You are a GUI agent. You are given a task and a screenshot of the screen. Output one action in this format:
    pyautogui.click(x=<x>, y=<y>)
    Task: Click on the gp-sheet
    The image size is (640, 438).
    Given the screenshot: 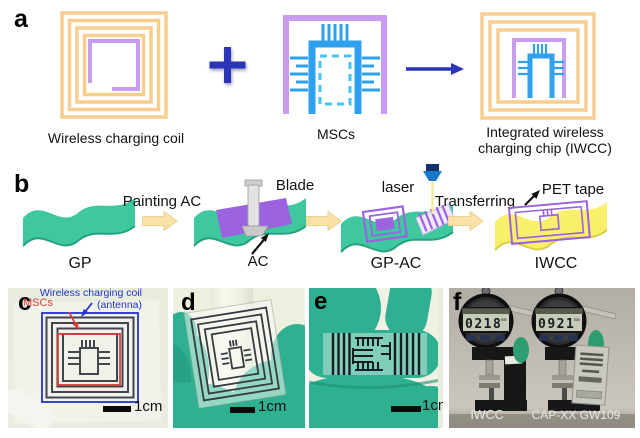 What is the action you would take?
    pyautogui.click(x=79, y=222)
    